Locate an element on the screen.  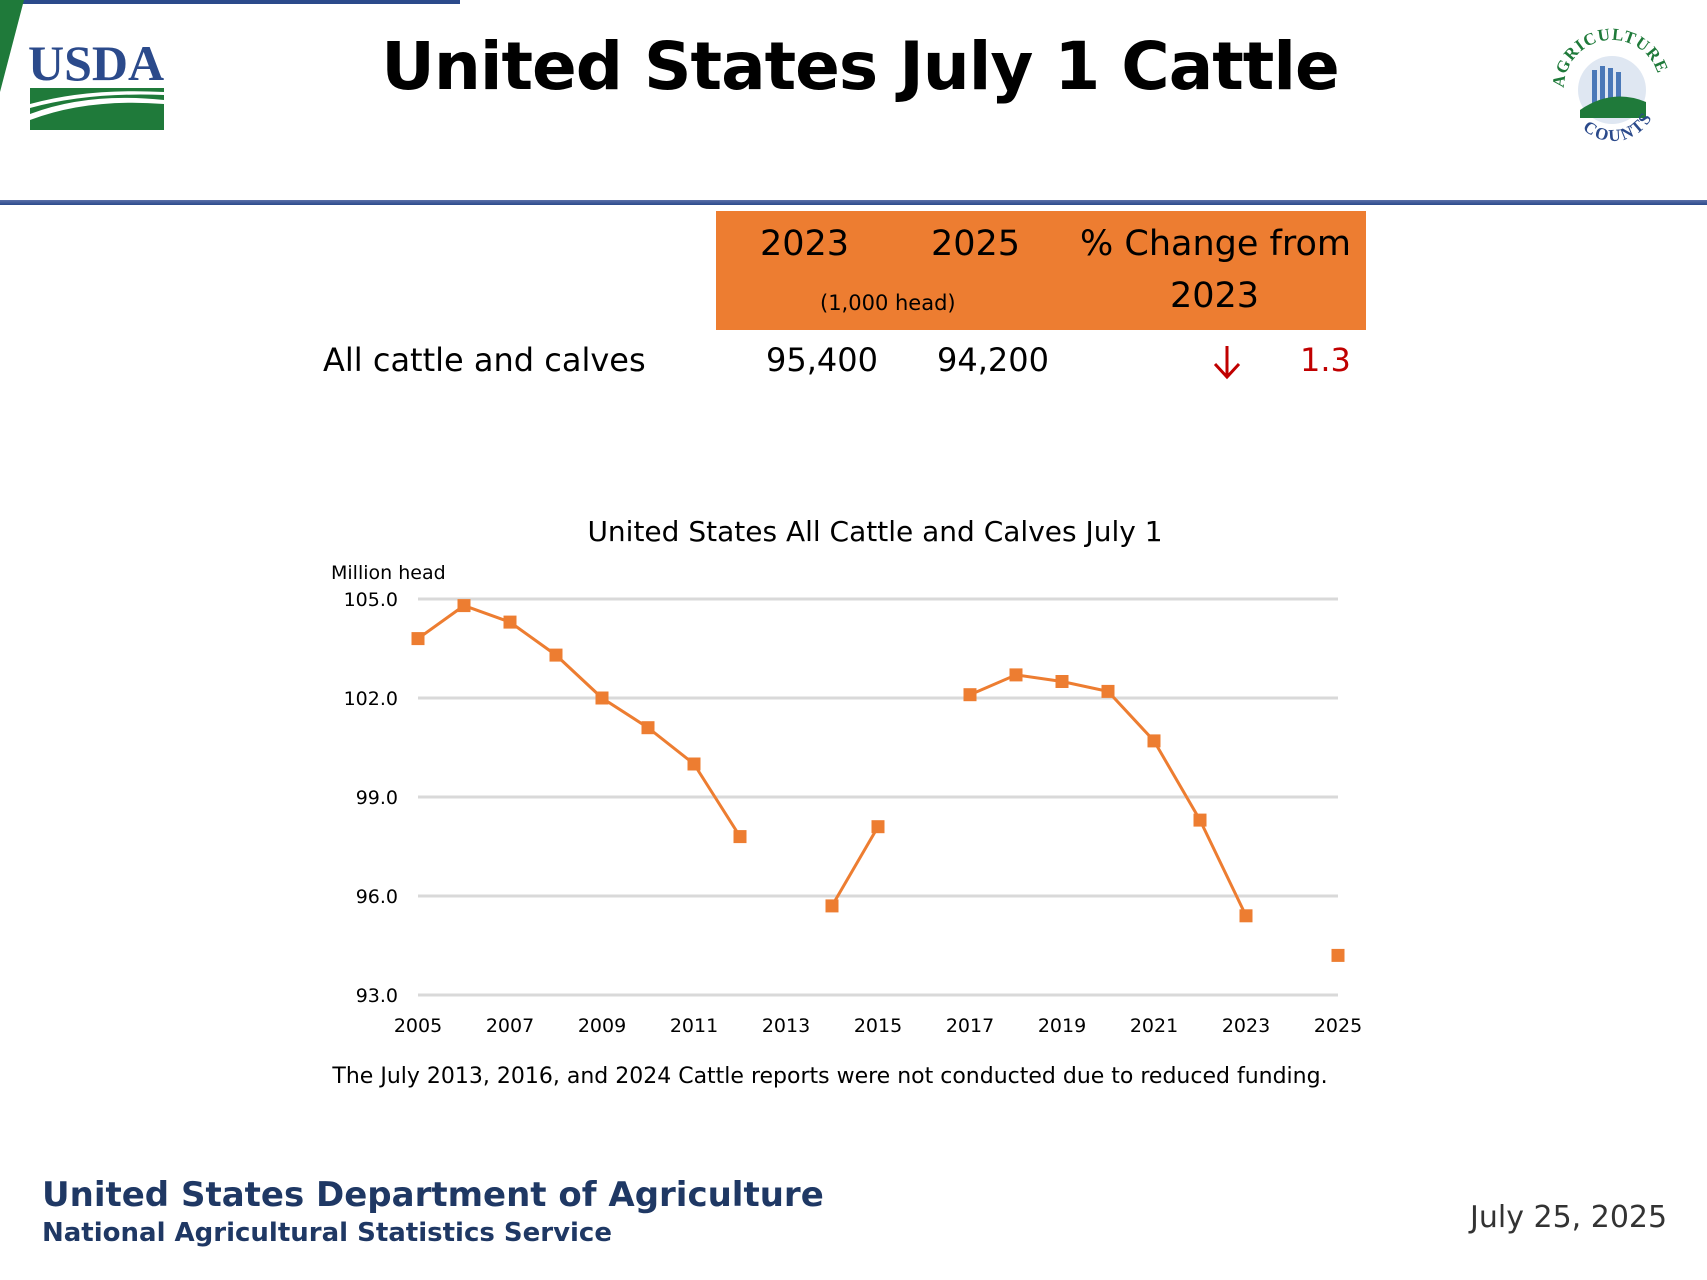
x-tick-label: 2023 is located at coordinates (1246, 1026).